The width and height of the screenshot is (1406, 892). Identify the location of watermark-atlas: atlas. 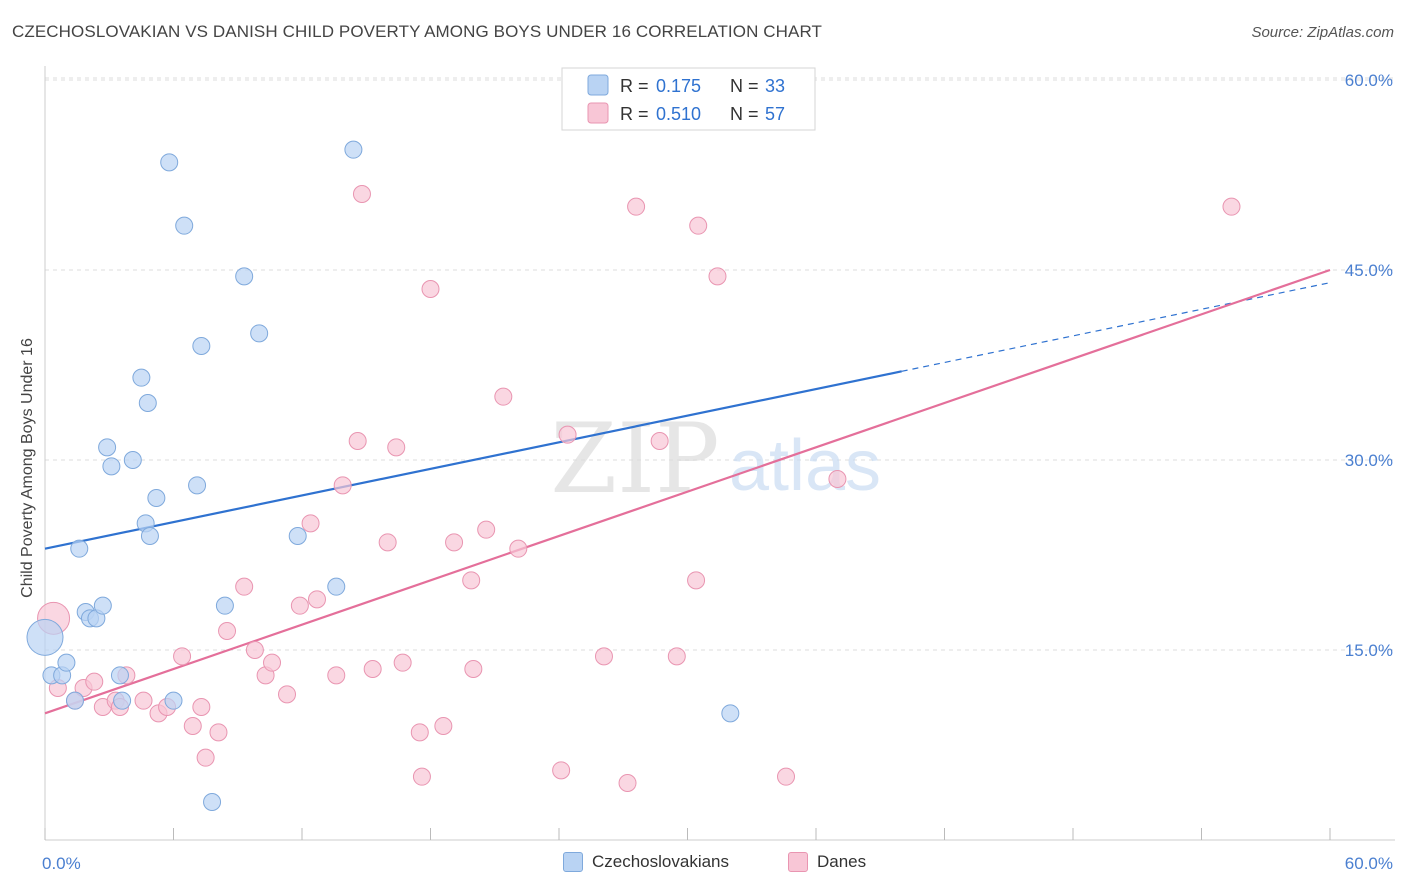
(805, 466).